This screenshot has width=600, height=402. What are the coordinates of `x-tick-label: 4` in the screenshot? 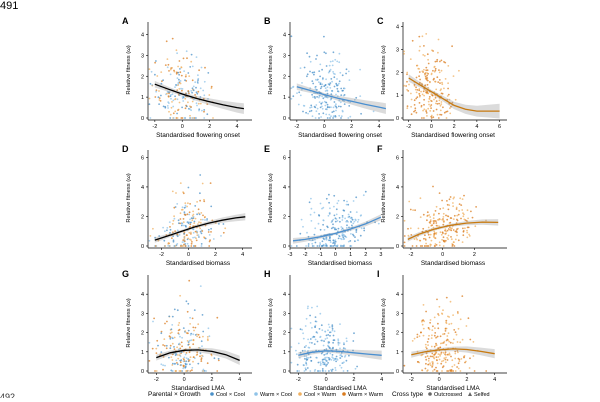 It's located at (237, 127).